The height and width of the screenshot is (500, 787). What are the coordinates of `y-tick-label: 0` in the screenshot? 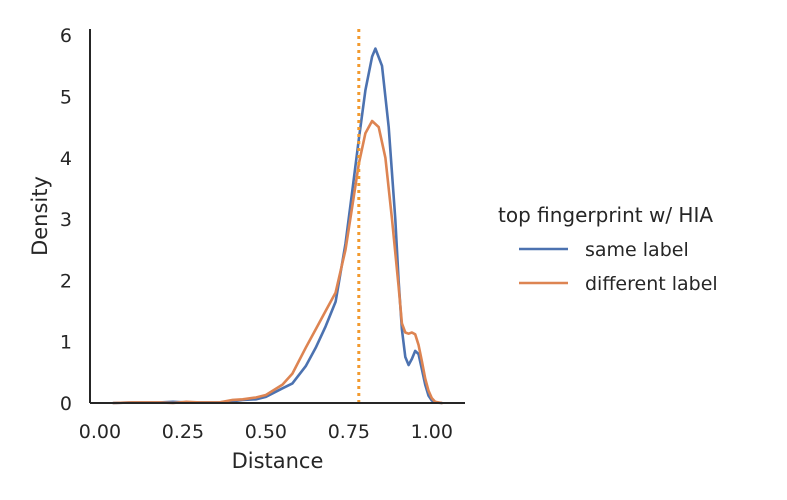 It's located at (66, 404).